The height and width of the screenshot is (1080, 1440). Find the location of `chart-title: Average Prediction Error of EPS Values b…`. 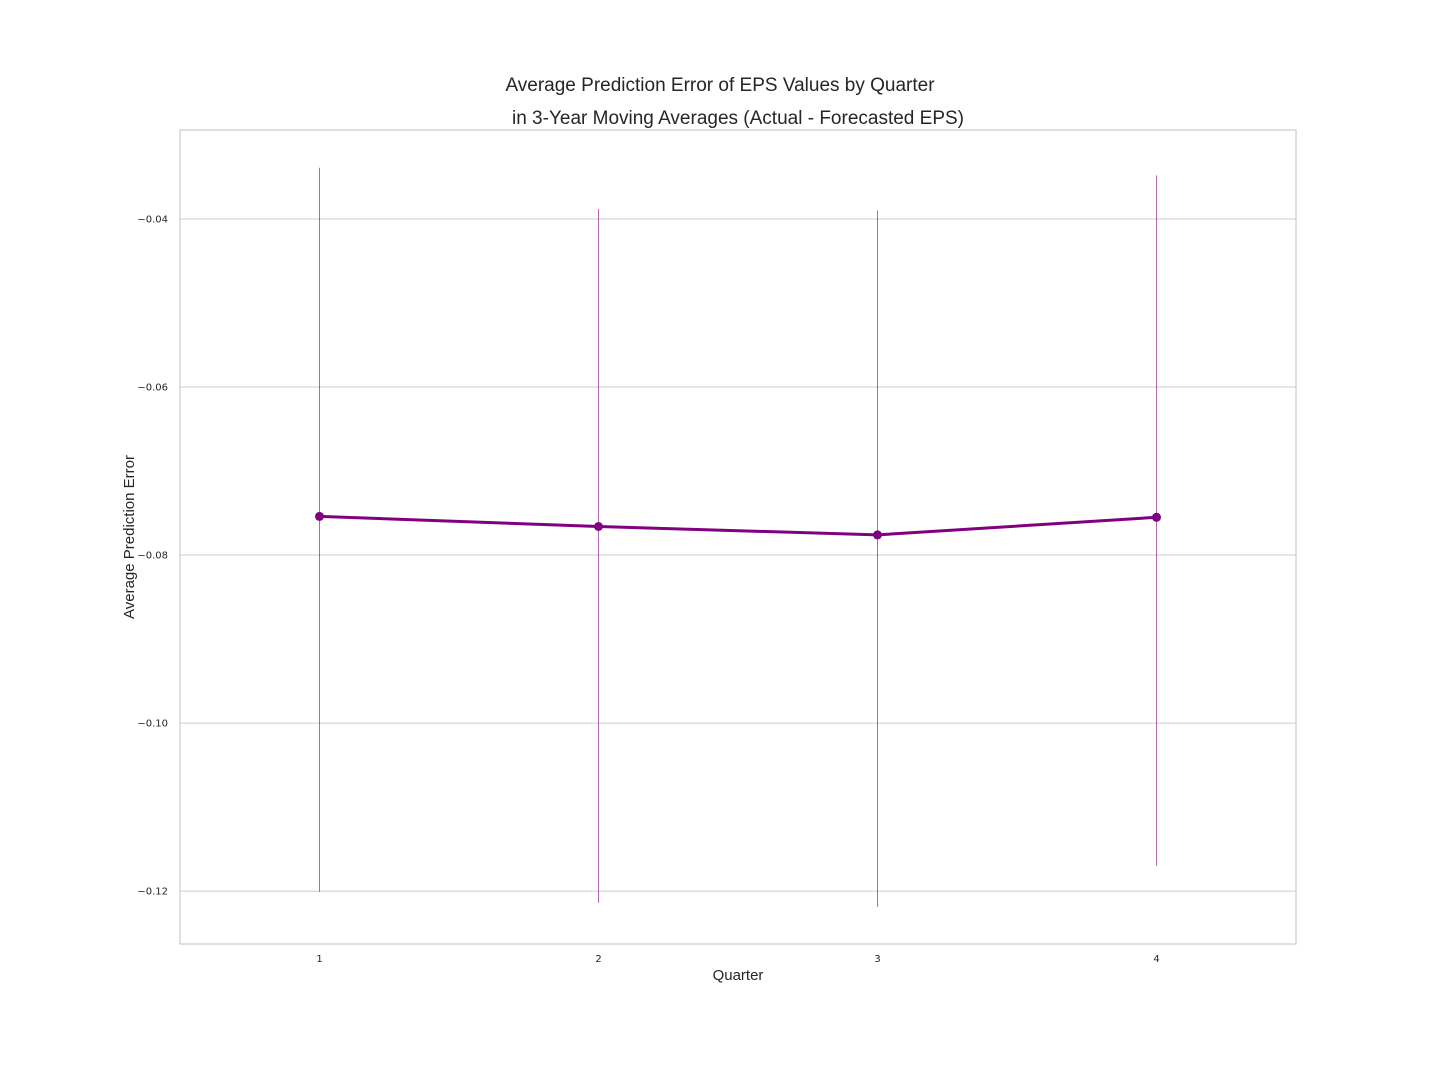

chart-title: Average Prediction Error of EPS Values b… is located at coordinates (720, 85).